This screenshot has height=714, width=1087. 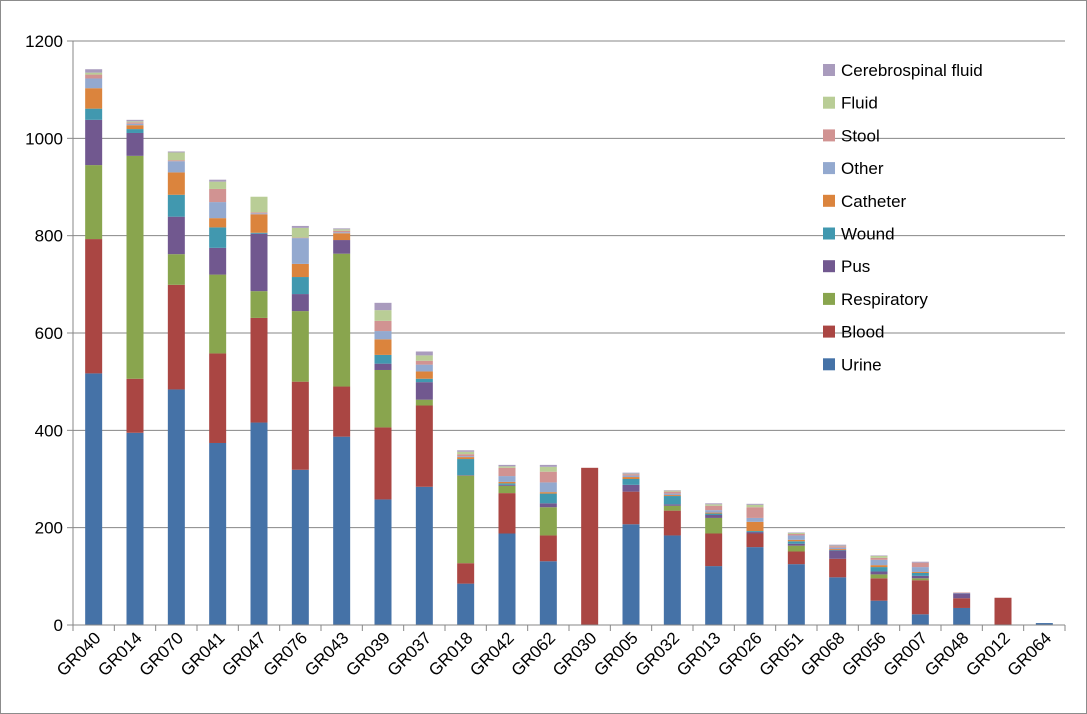 I want to click on bar-GR042-urine, so click(x=507, y=579).